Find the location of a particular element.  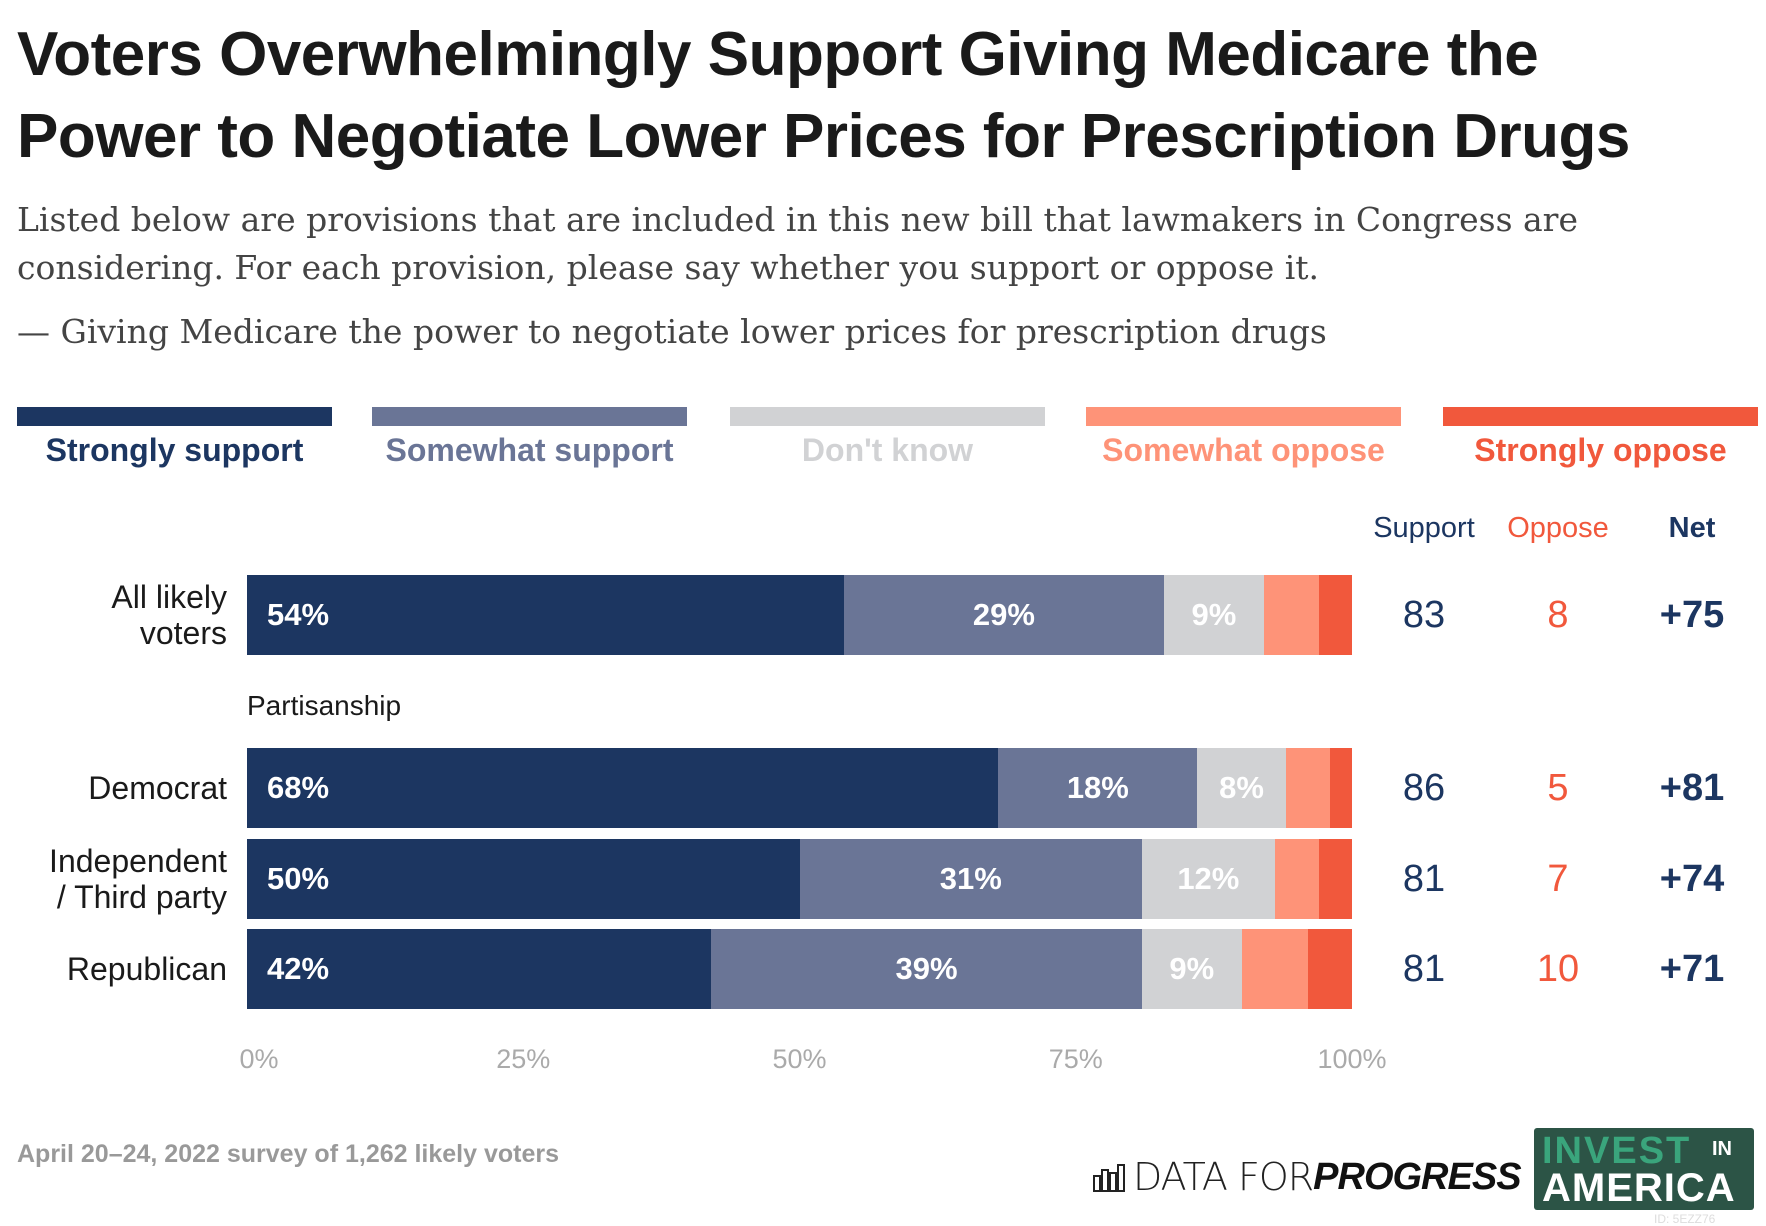

row-label: Democrat is located at coordinates (157, 788).